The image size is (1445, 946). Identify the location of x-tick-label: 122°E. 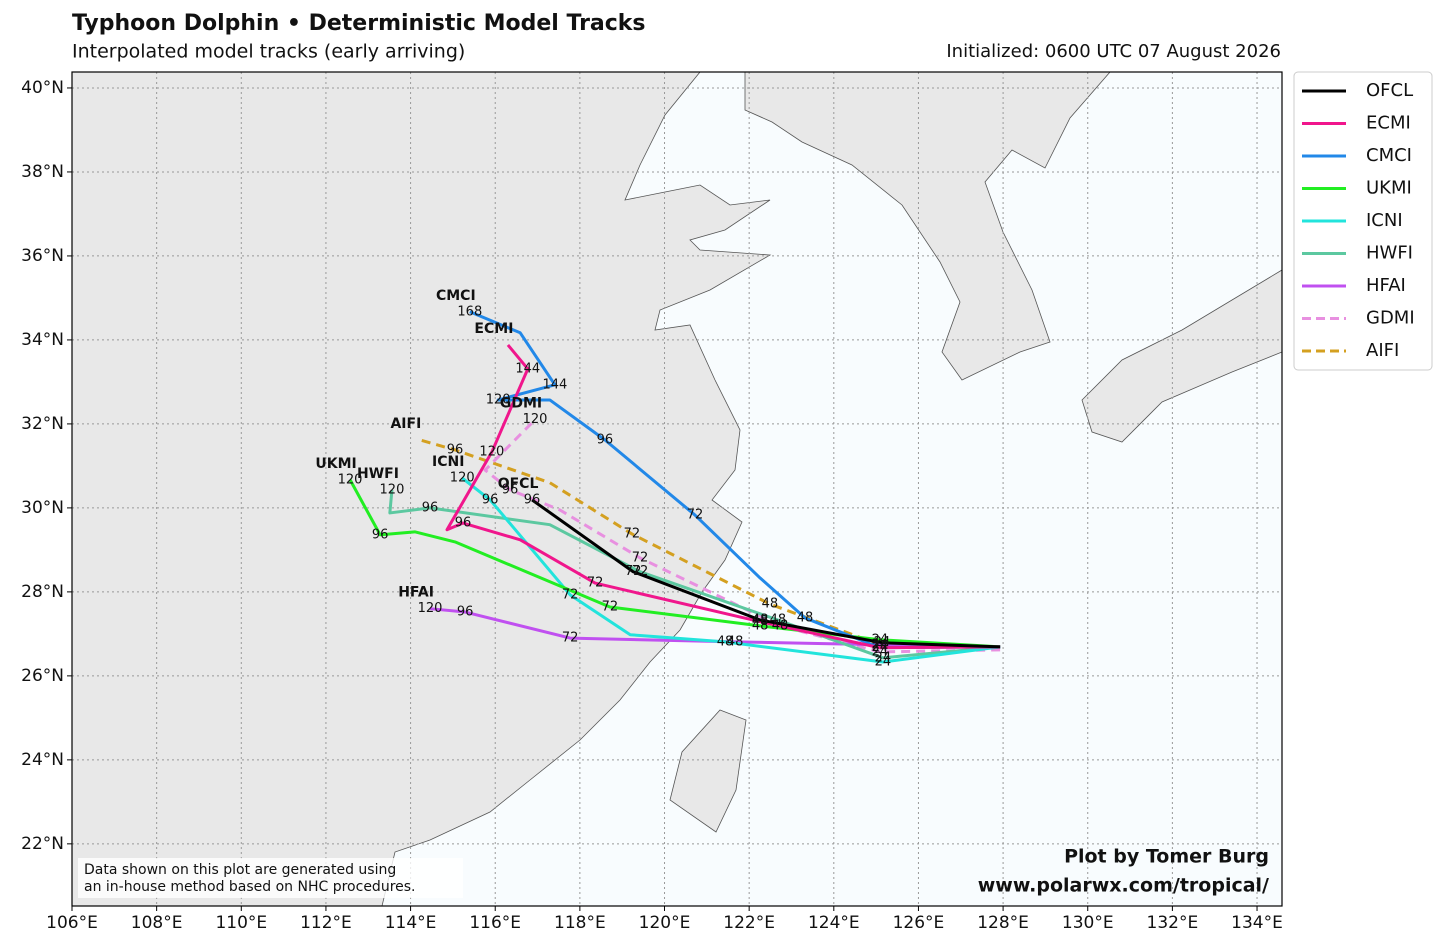
(749, 923).